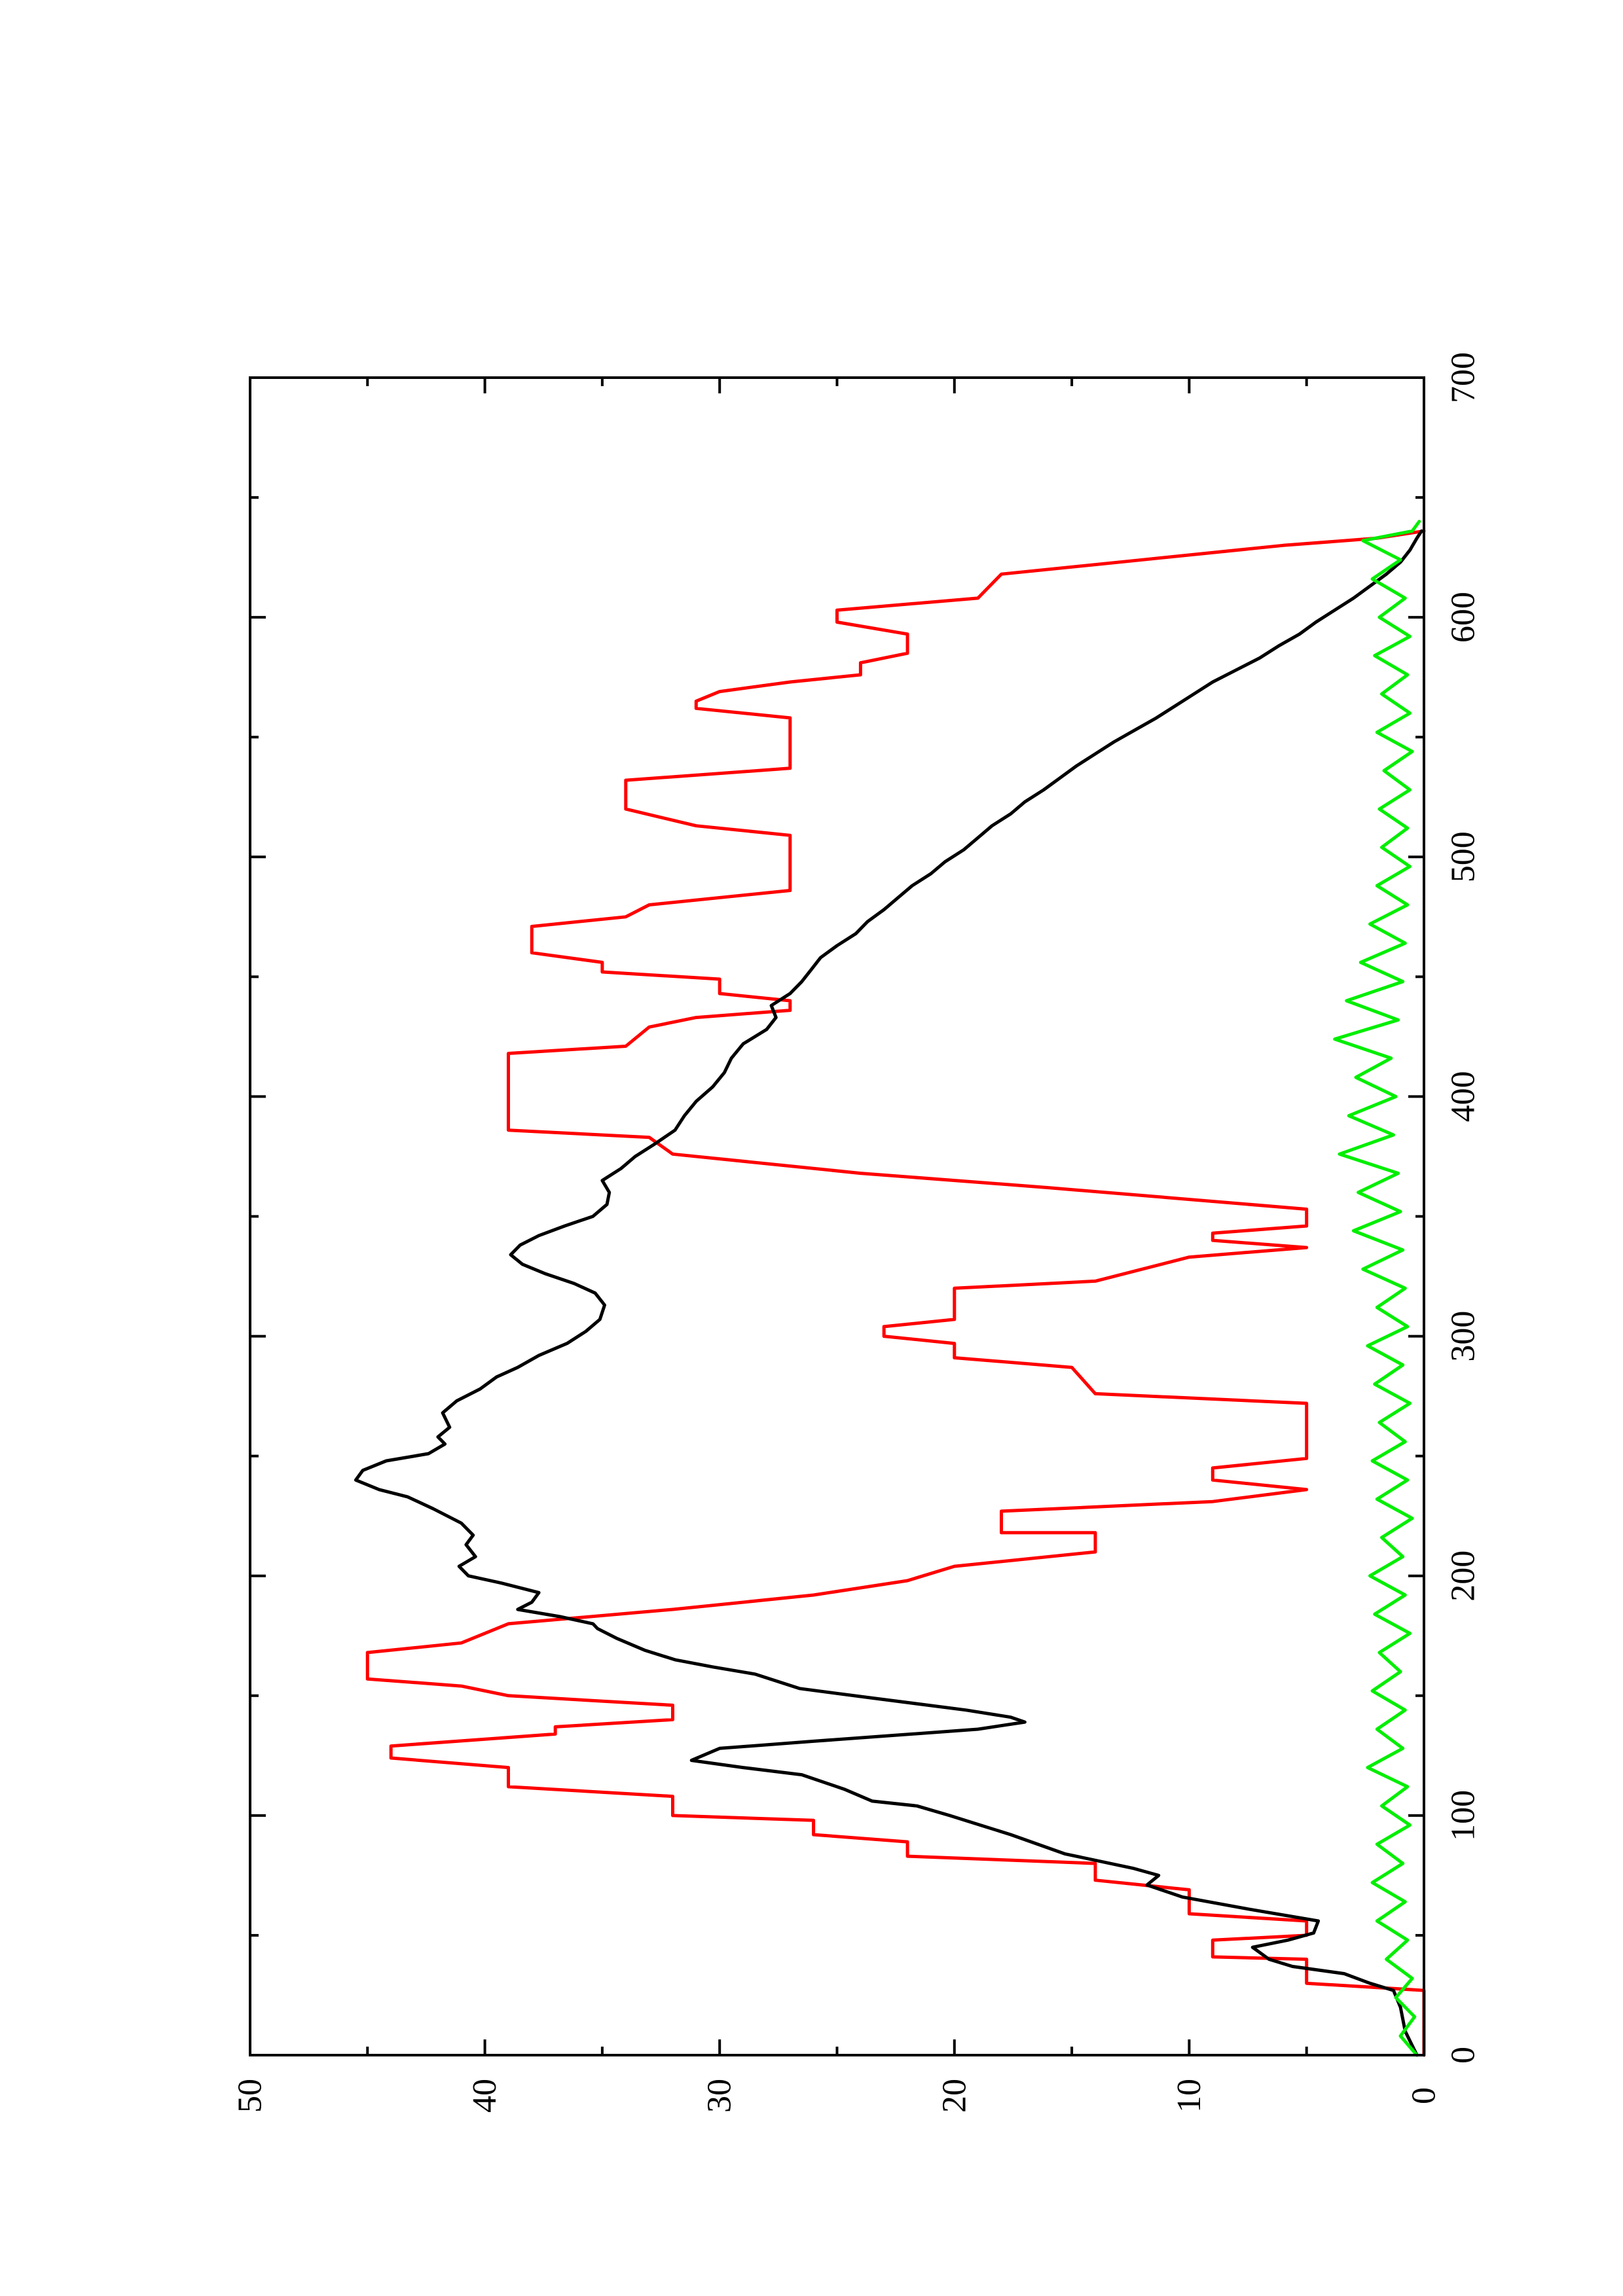  What do you see at coordinates (1463, 1096) in the screenshot?
I see `x-tick-label: 400` at bounding box center [1463, 1096].